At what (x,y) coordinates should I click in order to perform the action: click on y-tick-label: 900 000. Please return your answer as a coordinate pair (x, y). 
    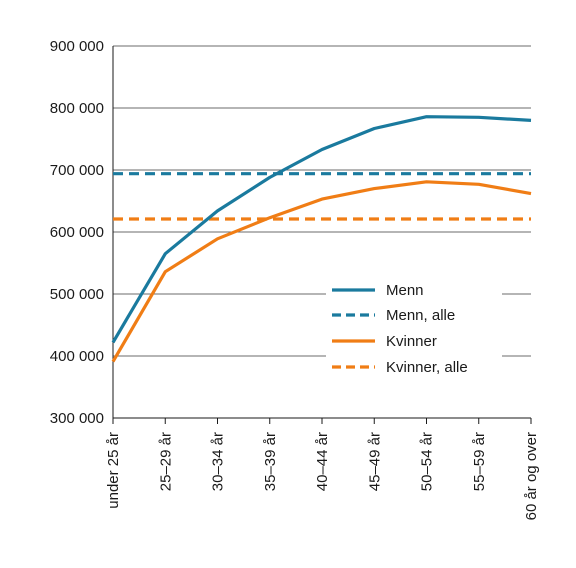
    Looking at the image, I should click on (77, 46).